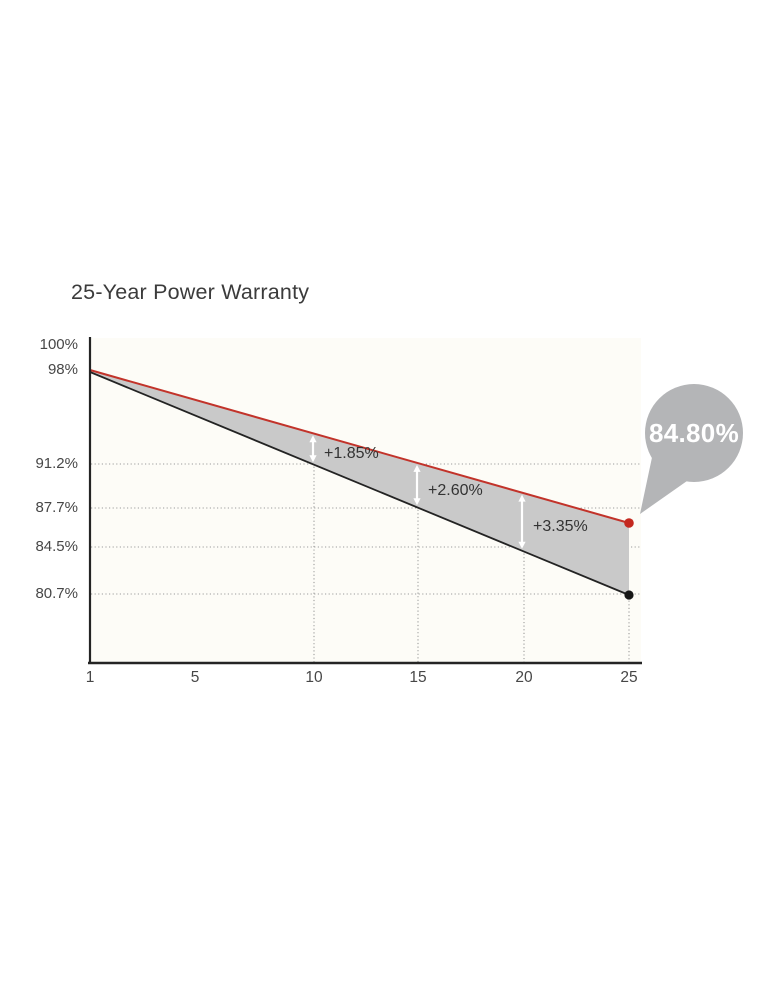  What do you see at coordinates (56, 463) in the screenshot?
I see `y-axis-tick-label: 91.2%` at bounding box center [56, 463].